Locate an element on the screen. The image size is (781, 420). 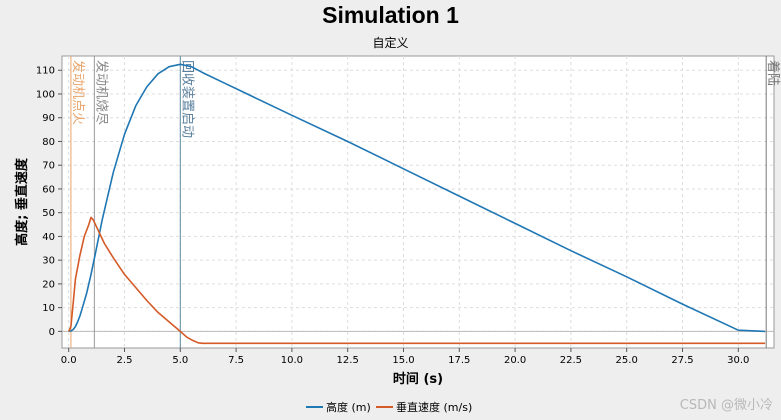
chart-title: Simulation 1 is located at coordinates (390, 15).